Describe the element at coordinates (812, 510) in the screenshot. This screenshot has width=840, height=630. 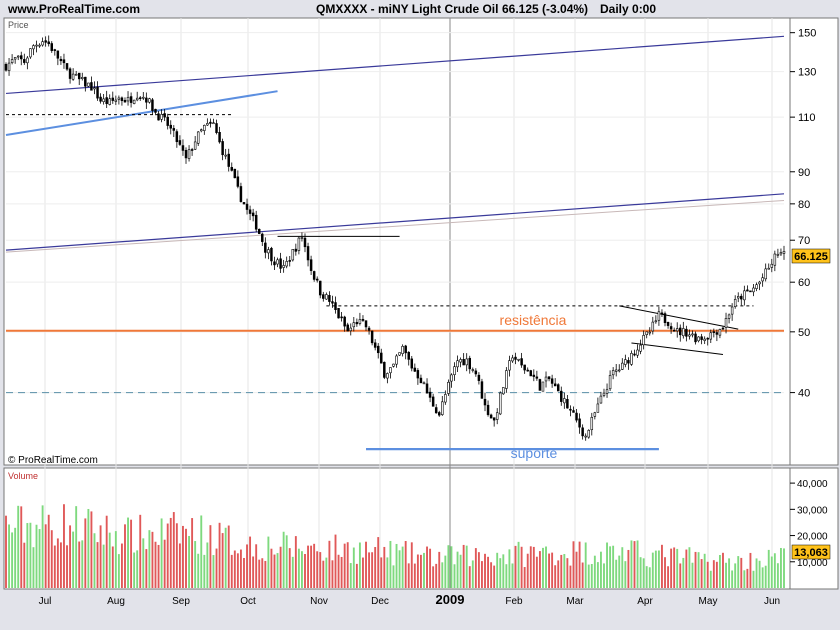
I see `volume-tick-label: 30,000` at that location.